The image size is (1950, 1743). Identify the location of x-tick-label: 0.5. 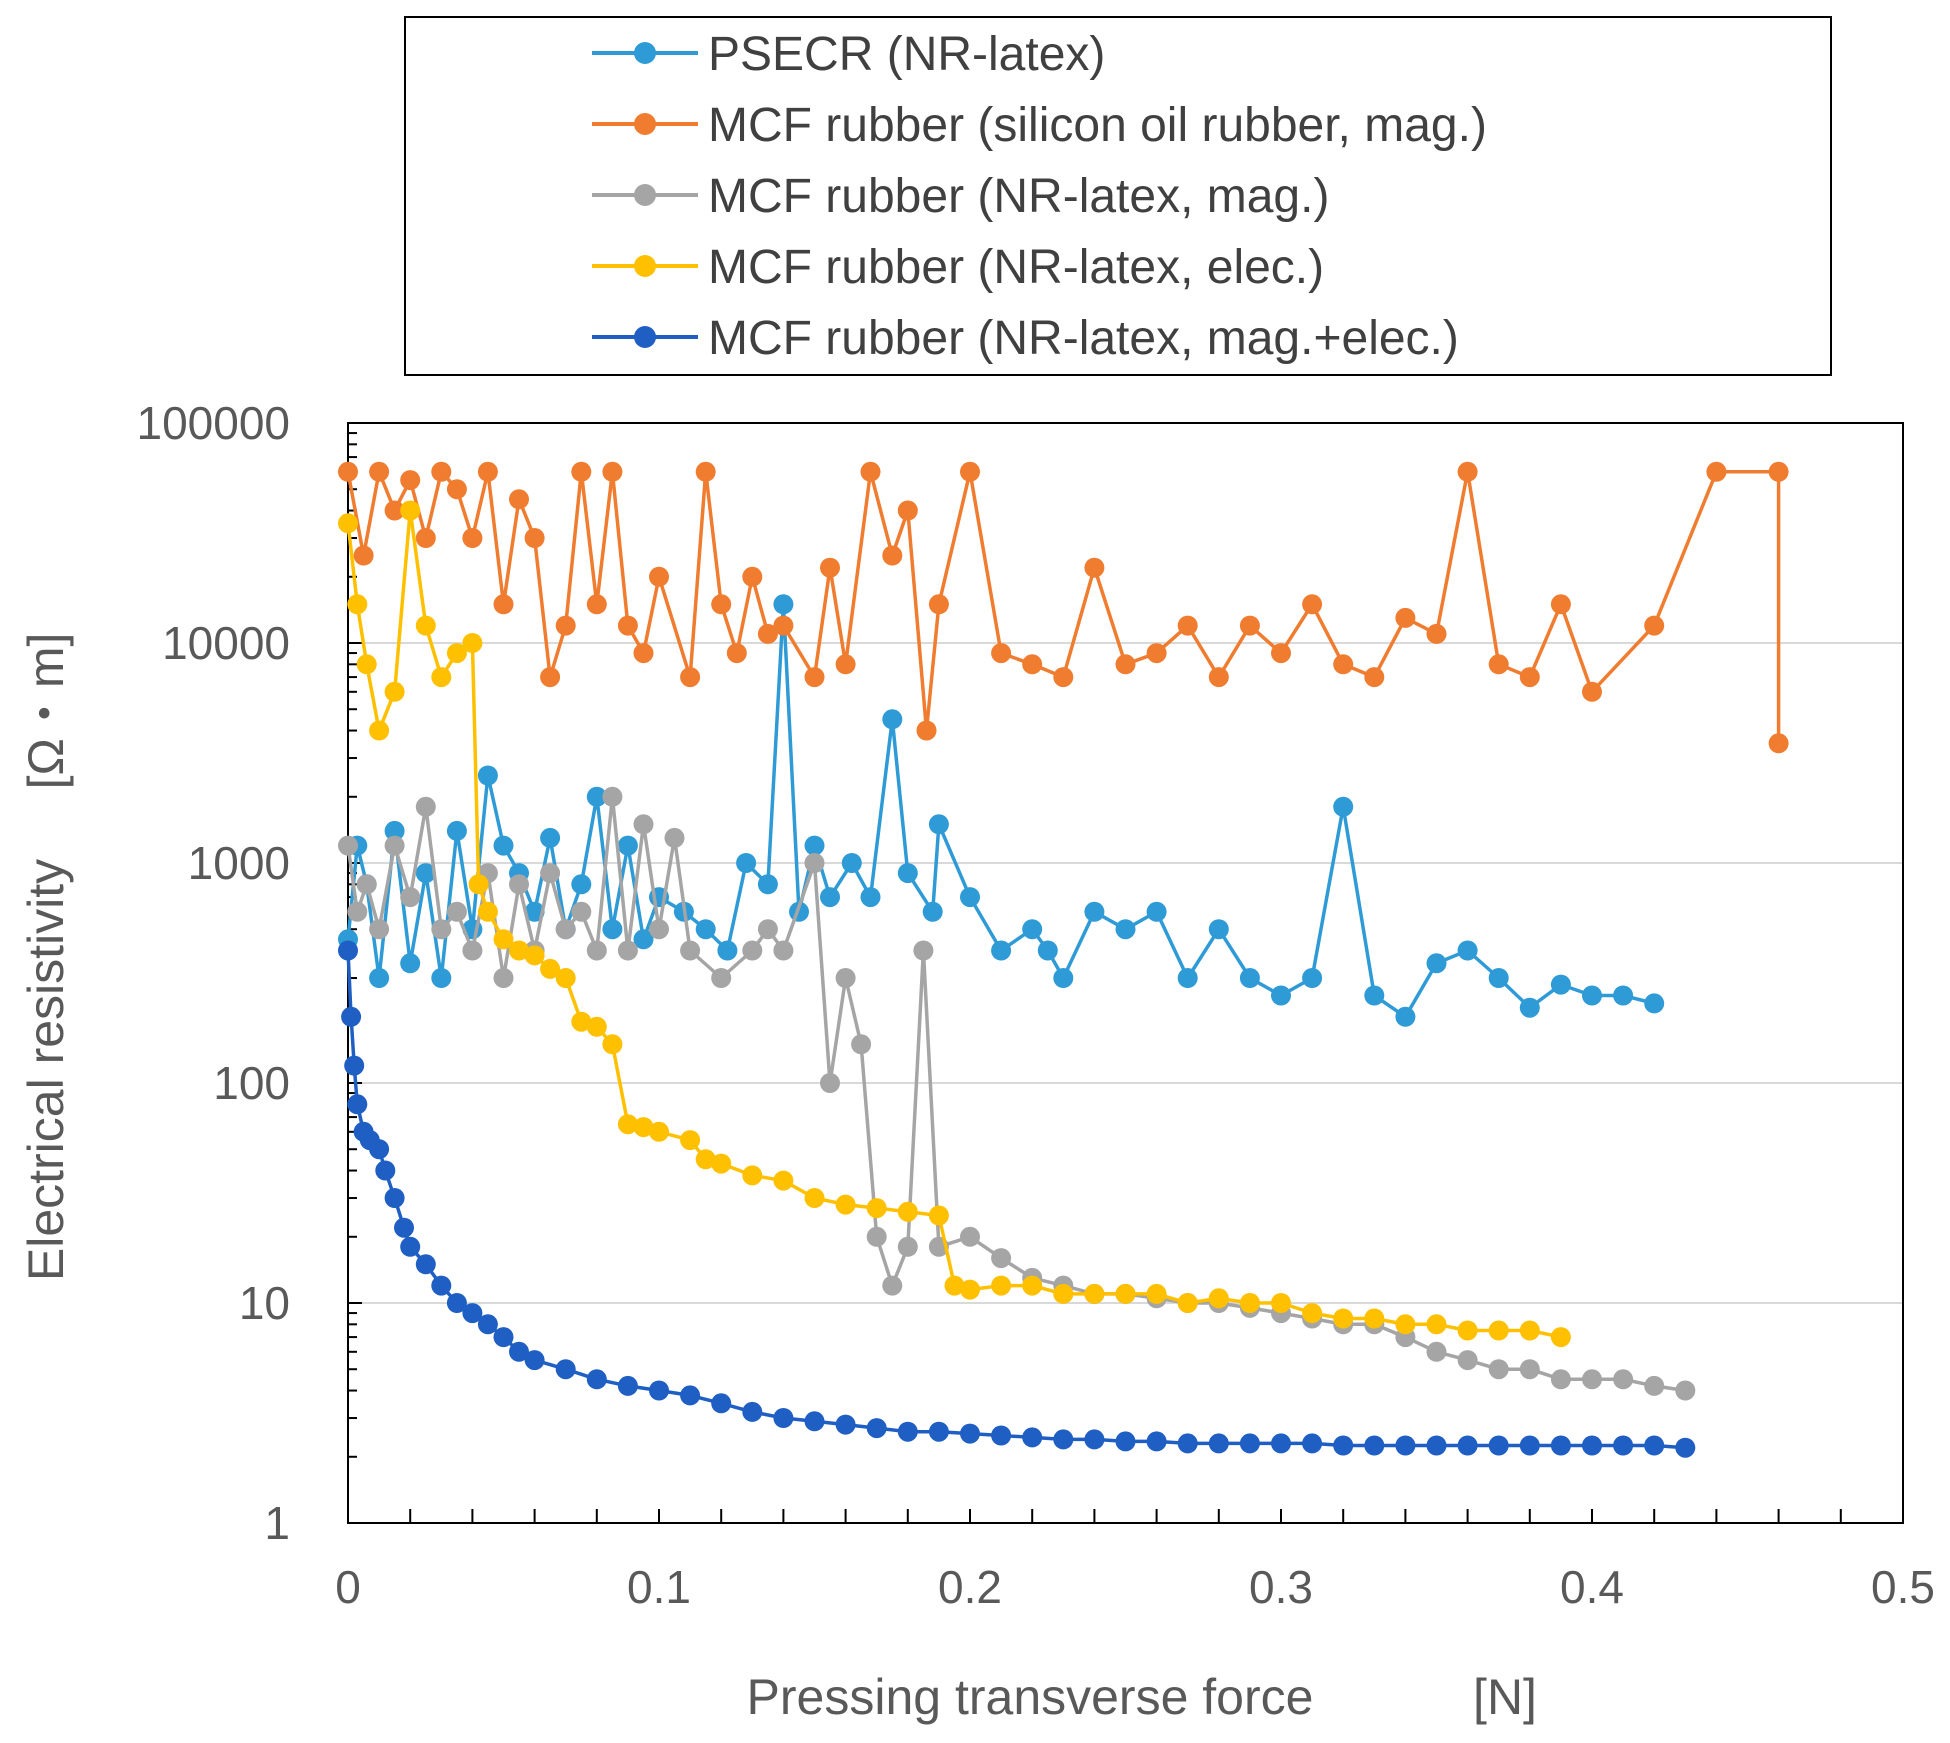
(1903, 1587).